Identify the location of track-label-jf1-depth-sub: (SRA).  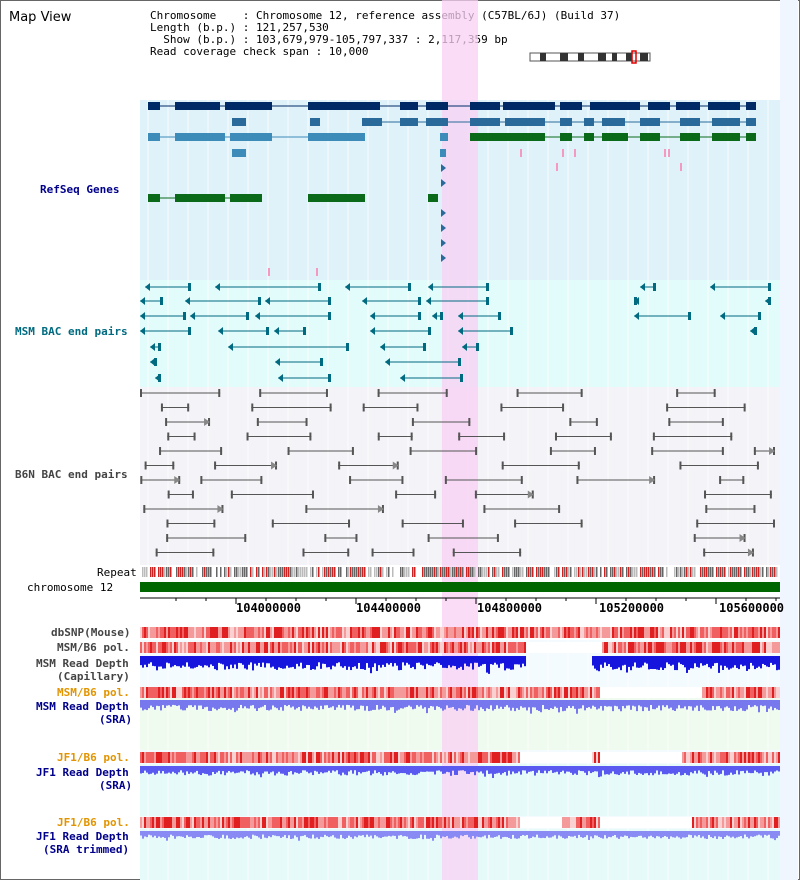
(116, 785).